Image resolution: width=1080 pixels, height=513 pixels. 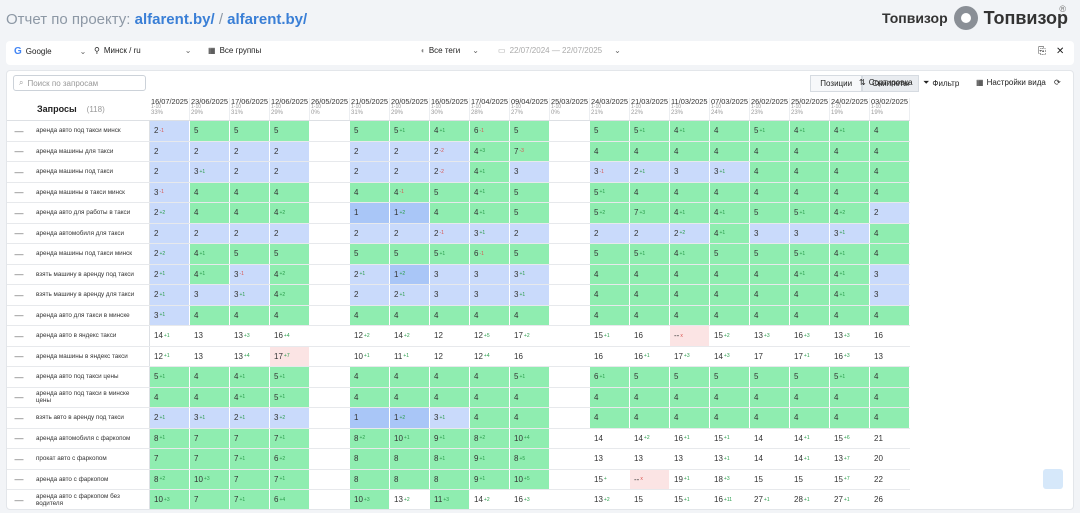 What do you see at coordinates (596, 377) in the screenshot?
I see `position-value: 6` at bounding box center [596, 377].